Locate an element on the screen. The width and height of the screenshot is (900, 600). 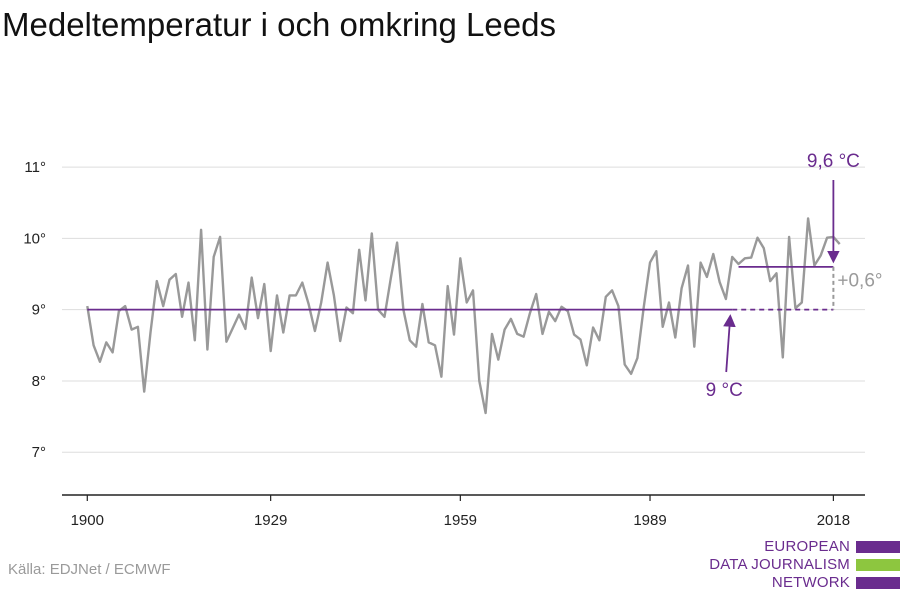
recent-mean-label: 9,6 °C is located at coordinates (833, 161).